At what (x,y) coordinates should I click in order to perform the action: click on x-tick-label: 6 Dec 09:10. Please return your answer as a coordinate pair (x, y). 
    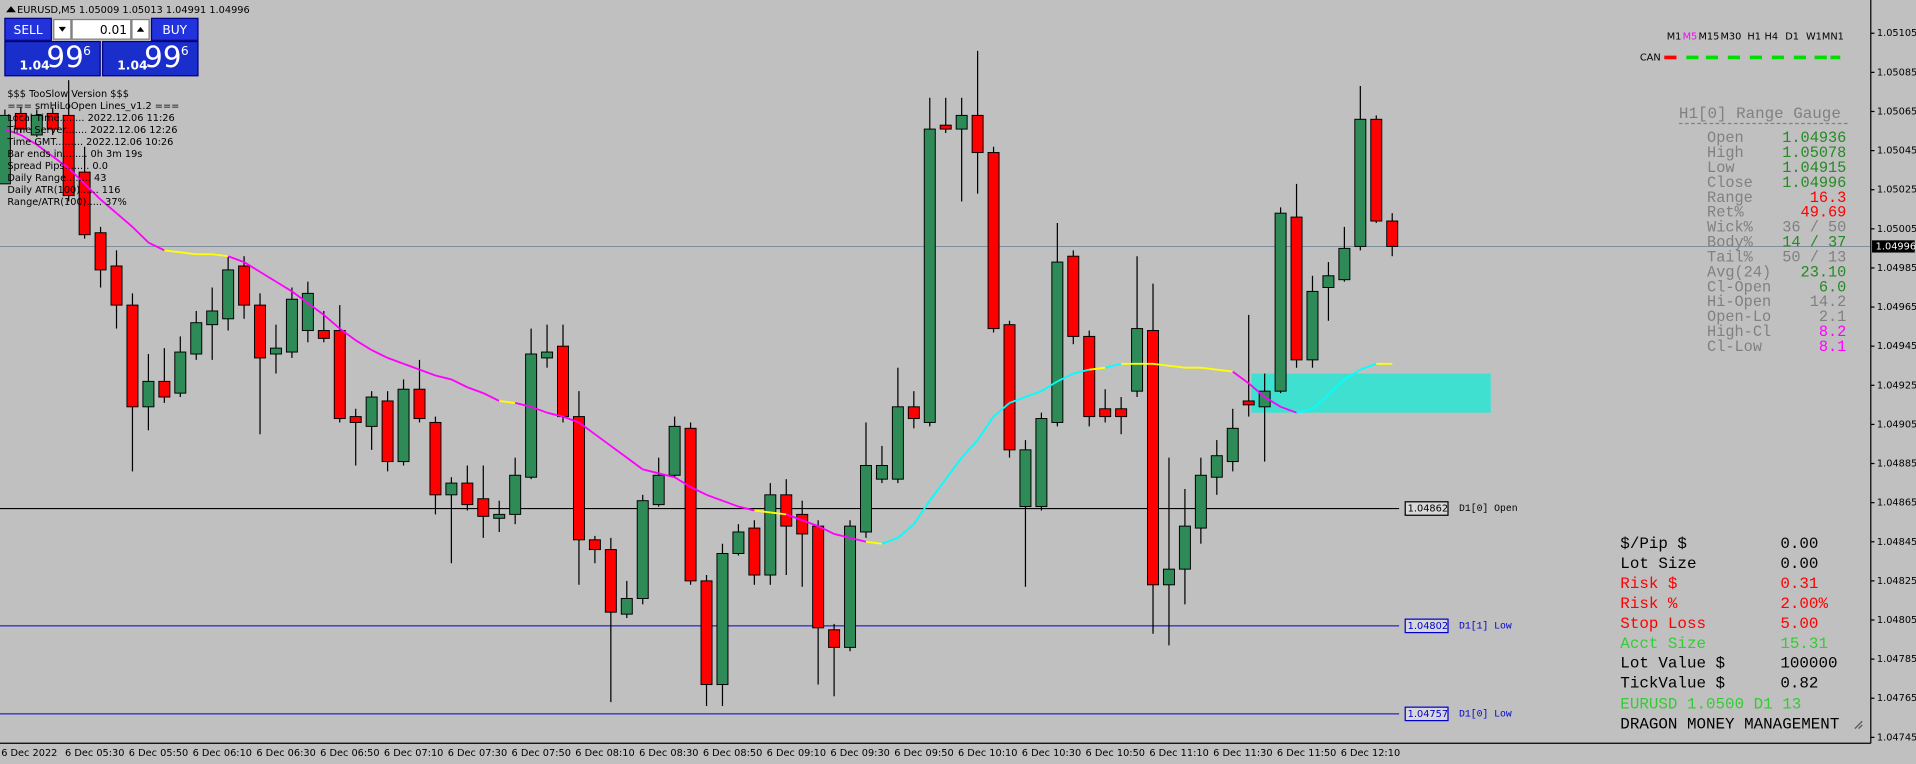
    Looking at the image, I should click on (796, 753).